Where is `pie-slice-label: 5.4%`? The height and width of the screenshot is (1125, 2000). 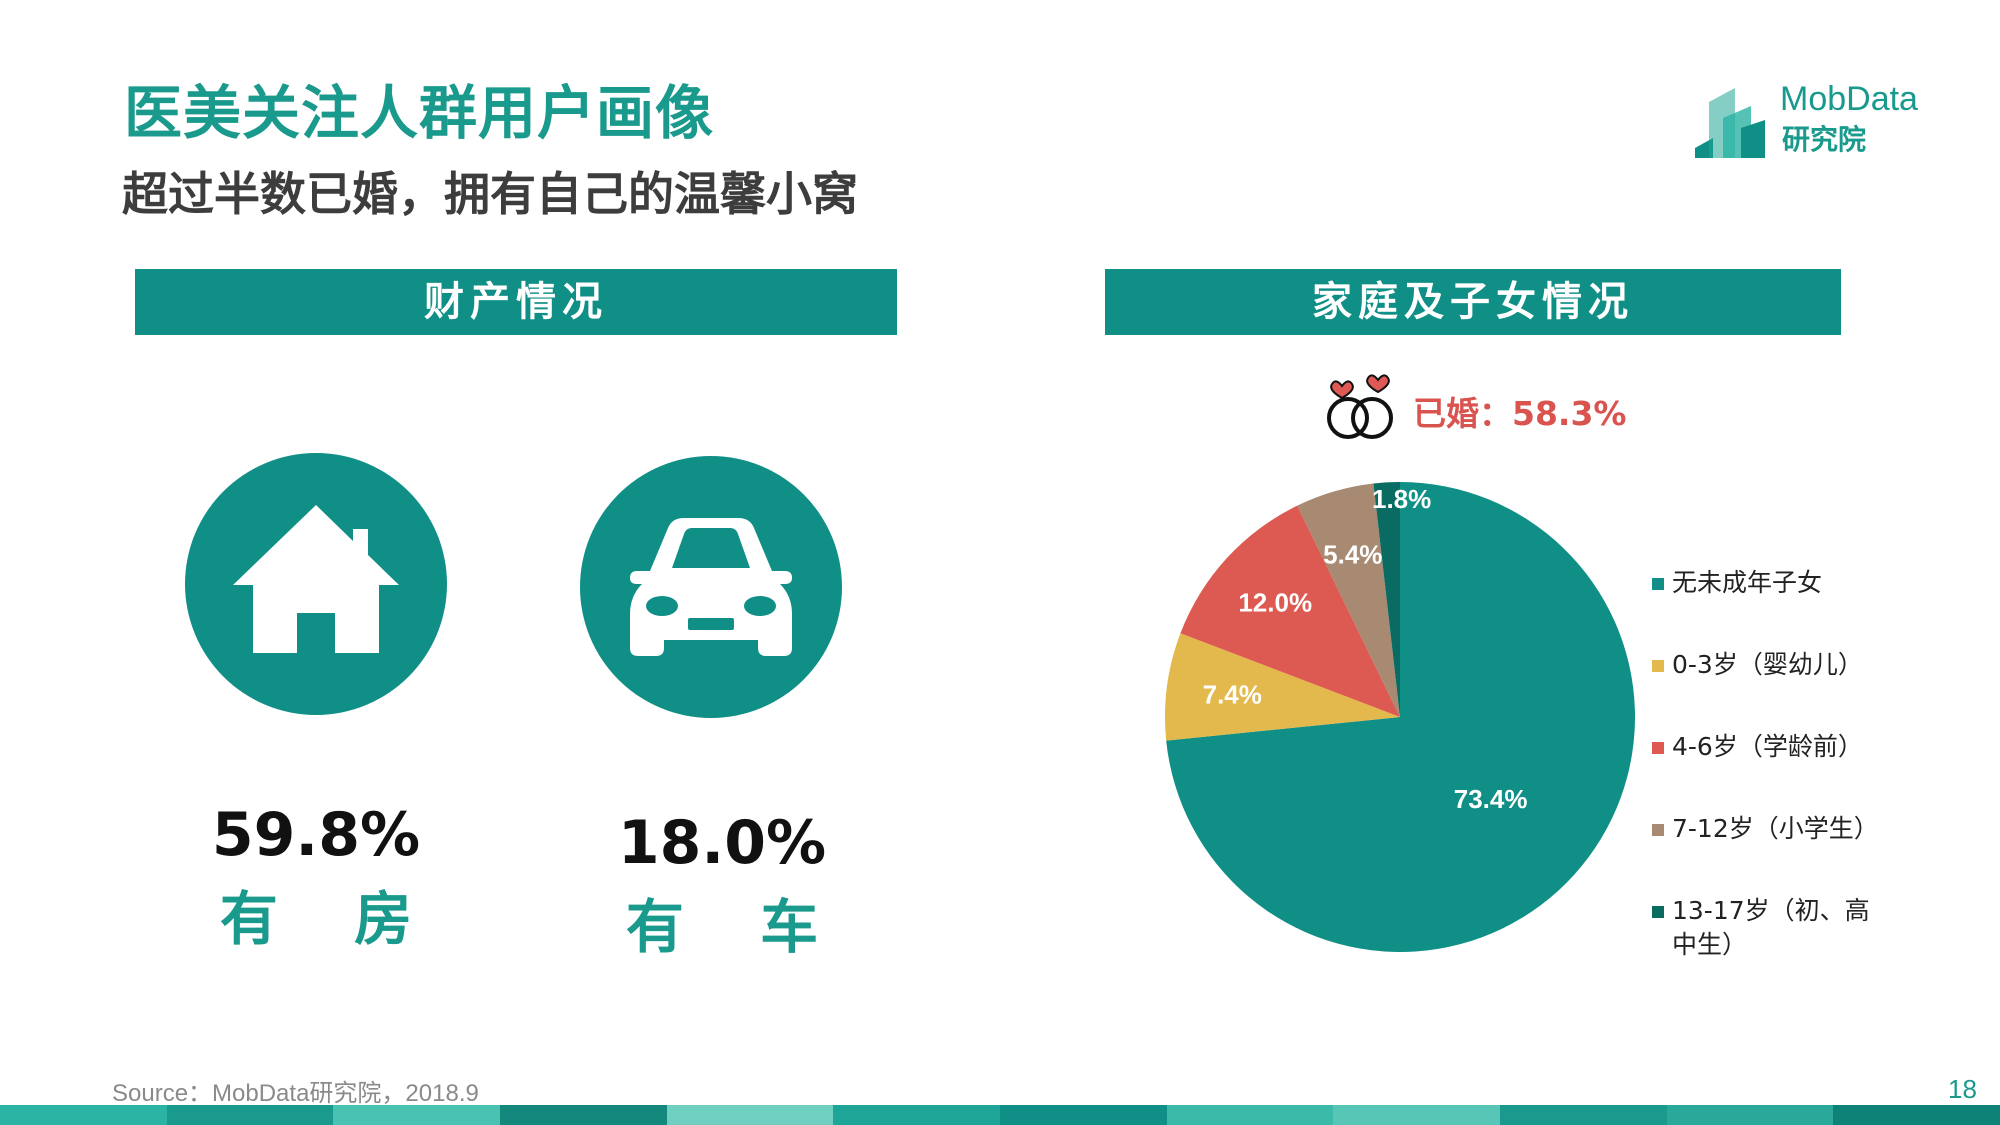 pie-slice-label: 5.4% is located at coordinates (1352, 555).